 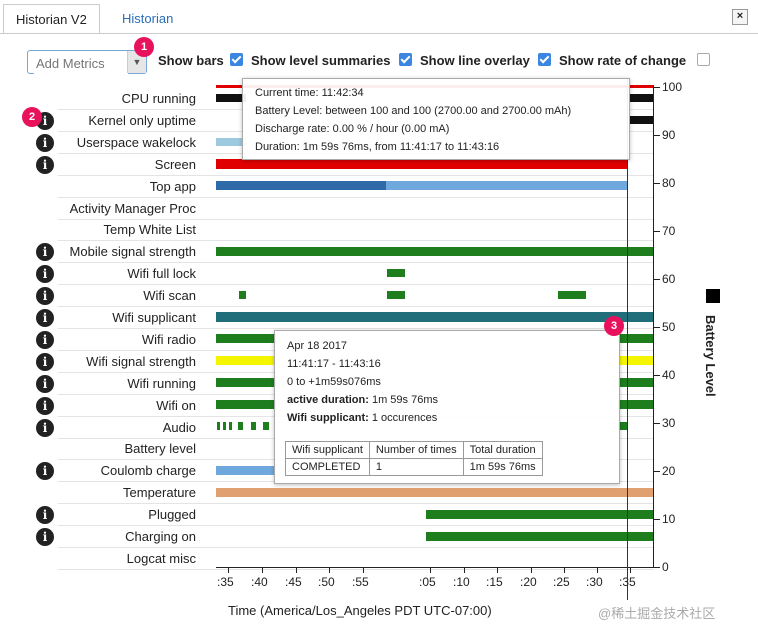 I want to click on tab-historian-v2: Historian V2, so click(x=51, y=19).